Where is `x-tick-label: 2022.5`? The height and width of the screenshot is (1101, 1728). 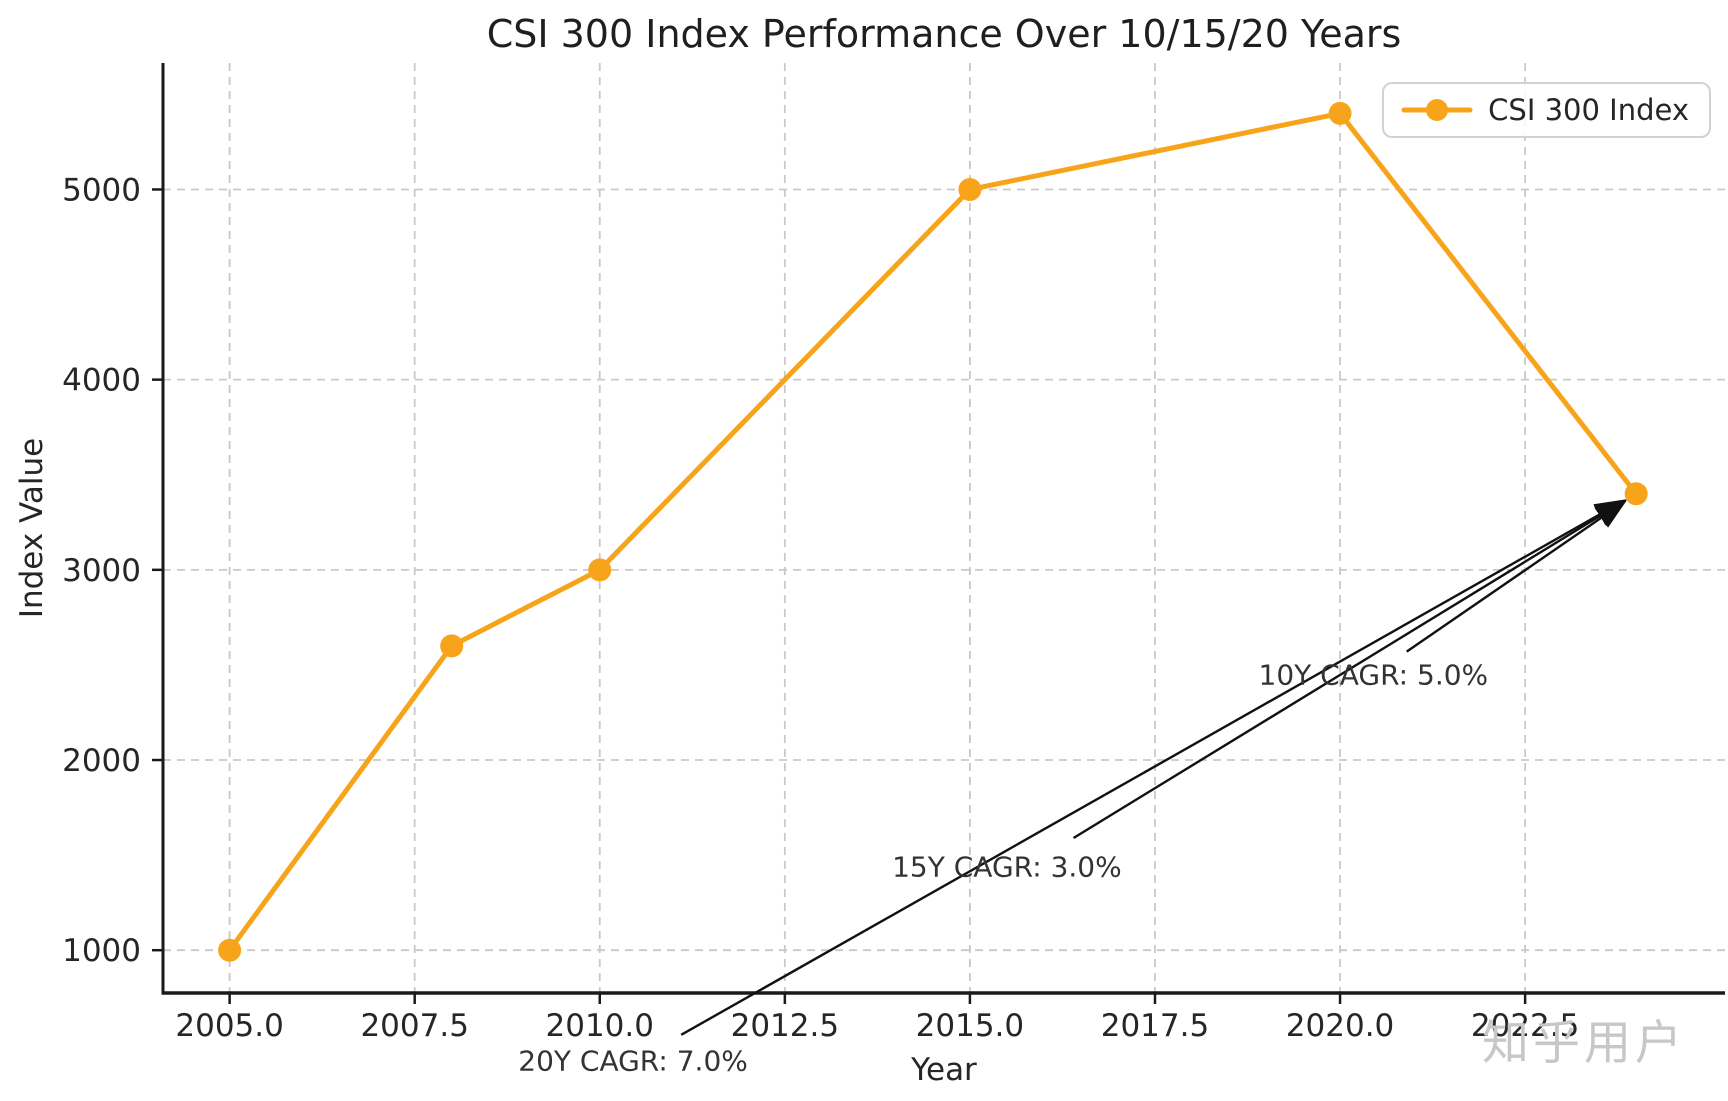 x-tick-label: 2022.5 is located at coordinates (1525, 1026).